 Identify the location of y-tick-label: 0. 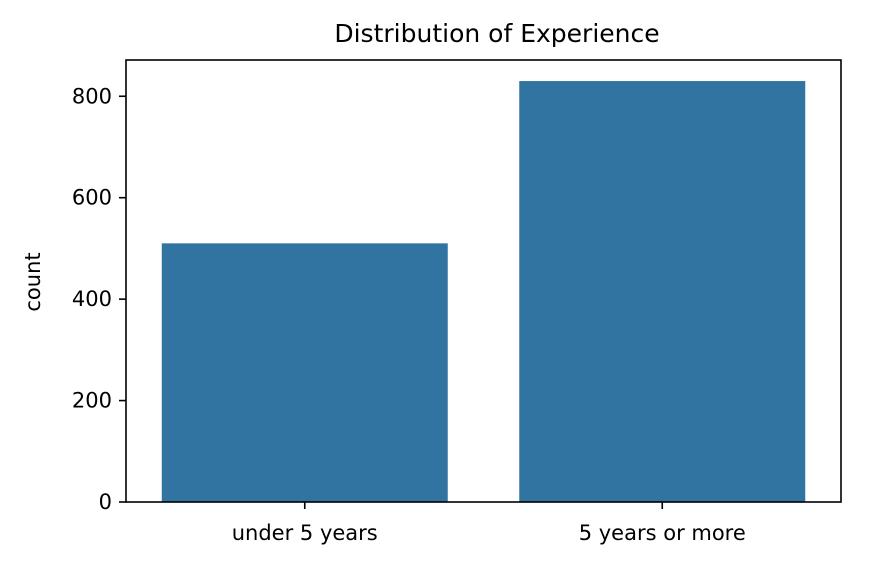
(105, 502).